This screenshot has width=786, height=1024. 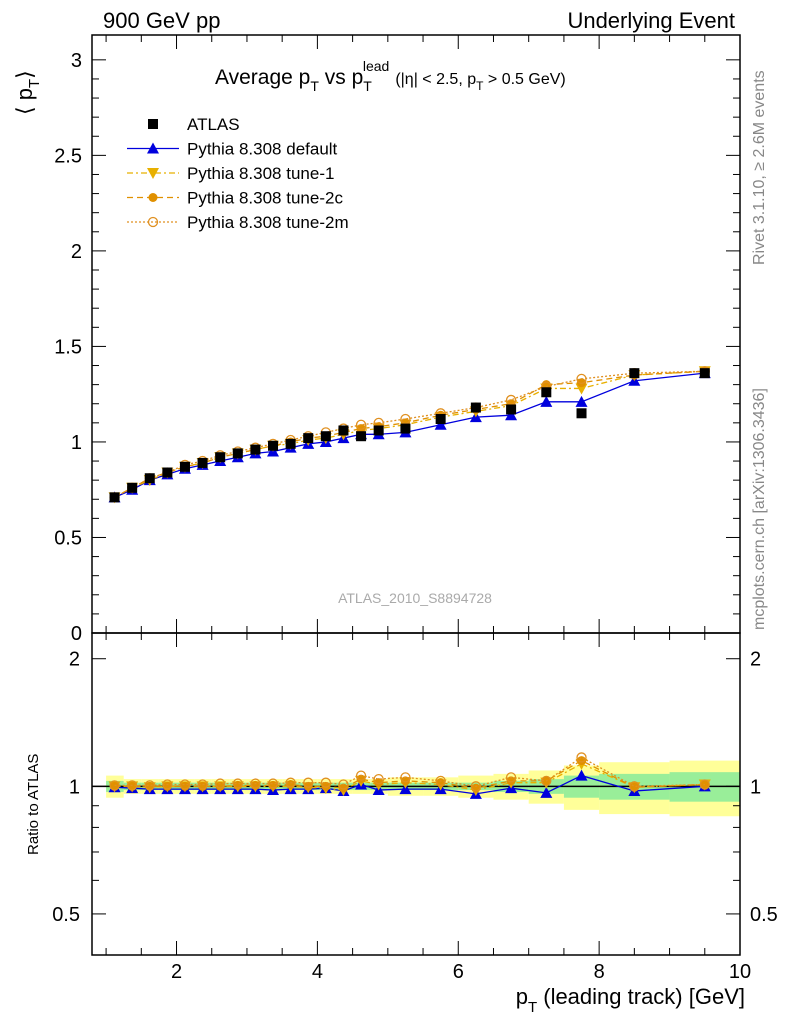 What do you see at coordinates (415, 598) in the screenshot?
I see `analysis-id: ATLAS_2010_S8894728` at bounding box center [415, 598].